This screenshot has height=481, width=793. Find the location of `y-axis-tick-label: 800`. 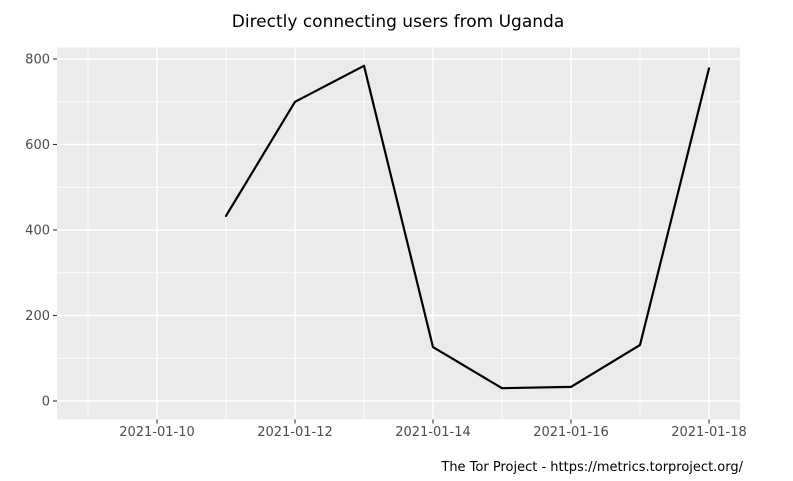

y-axis-tick-label: 800 is located at coordinates (37, 60).